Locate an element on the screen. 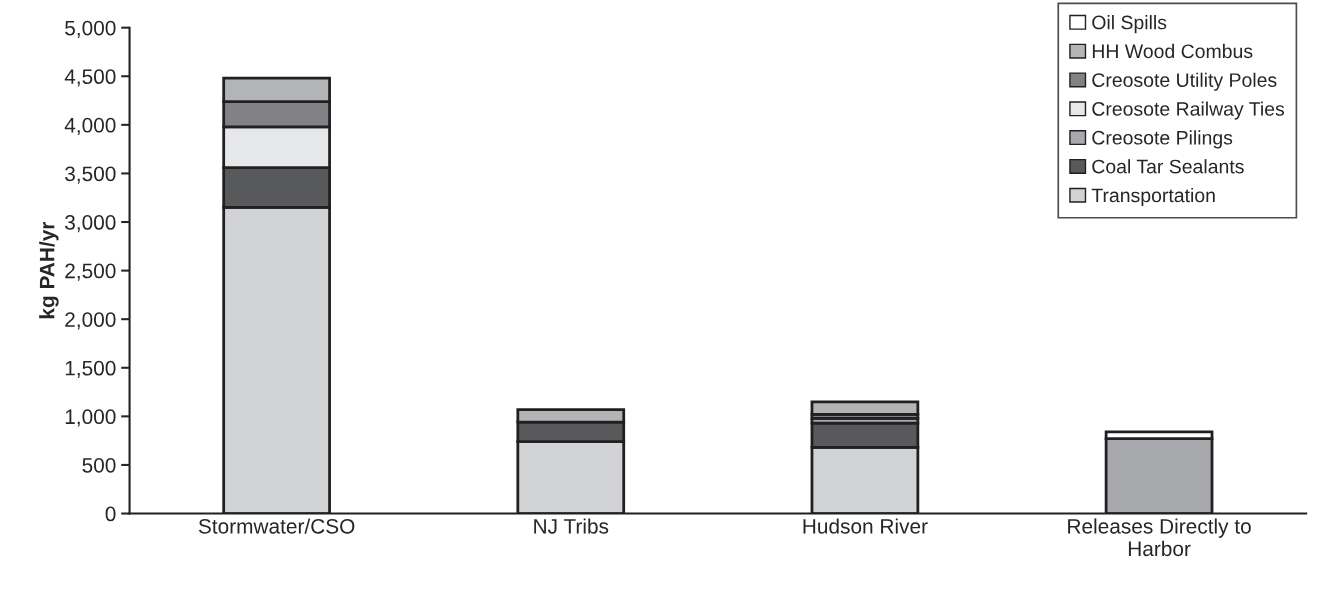  y-tick-label: 5,000 is located at coordinates (90, 29).